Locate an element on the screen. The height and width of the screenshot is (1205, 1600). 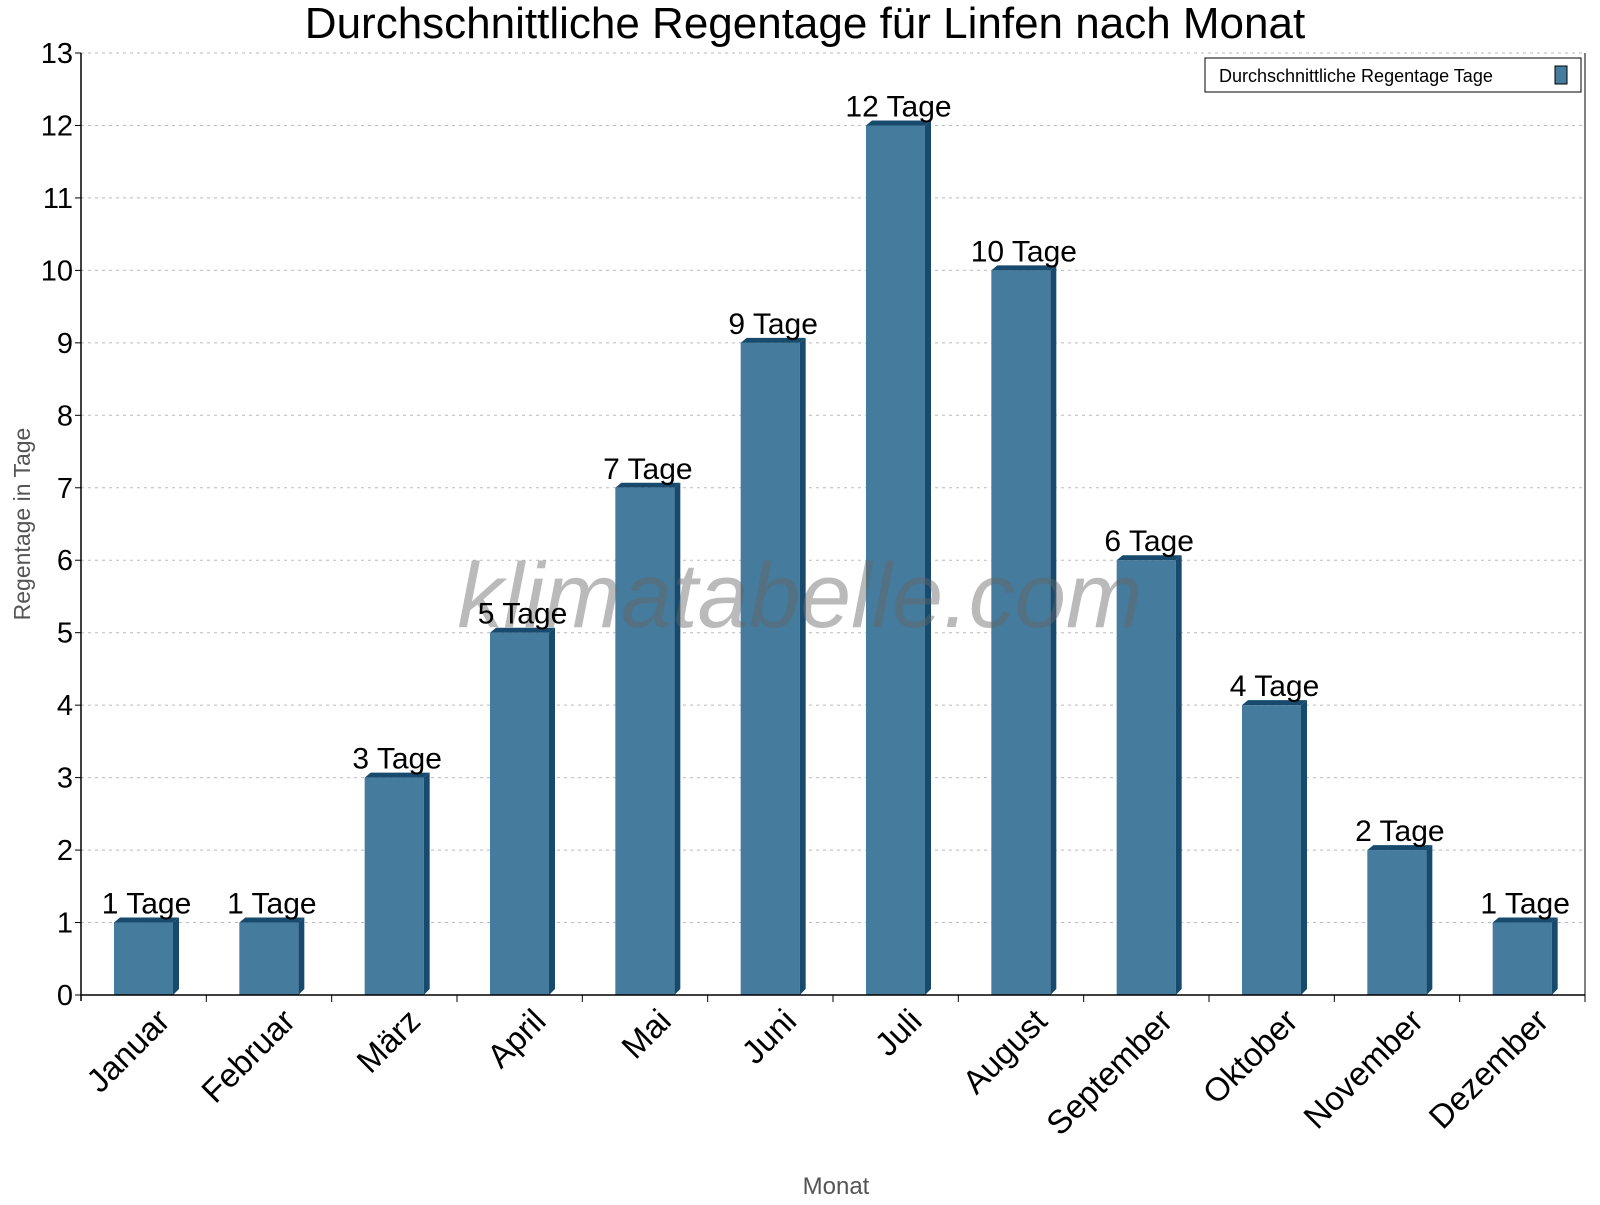
data-label: 7 Tage is located at coordinates (648, 469).